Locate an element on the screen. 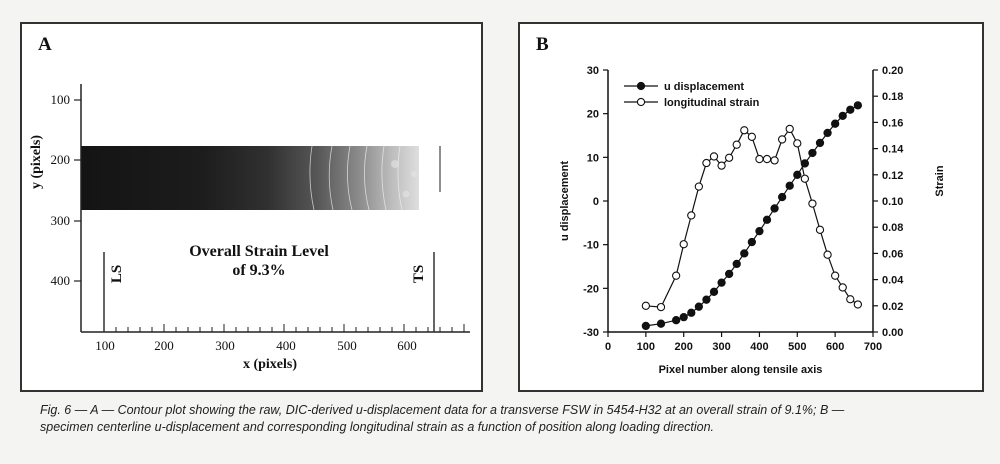  legend-marker is located at coordinates (641, 102).